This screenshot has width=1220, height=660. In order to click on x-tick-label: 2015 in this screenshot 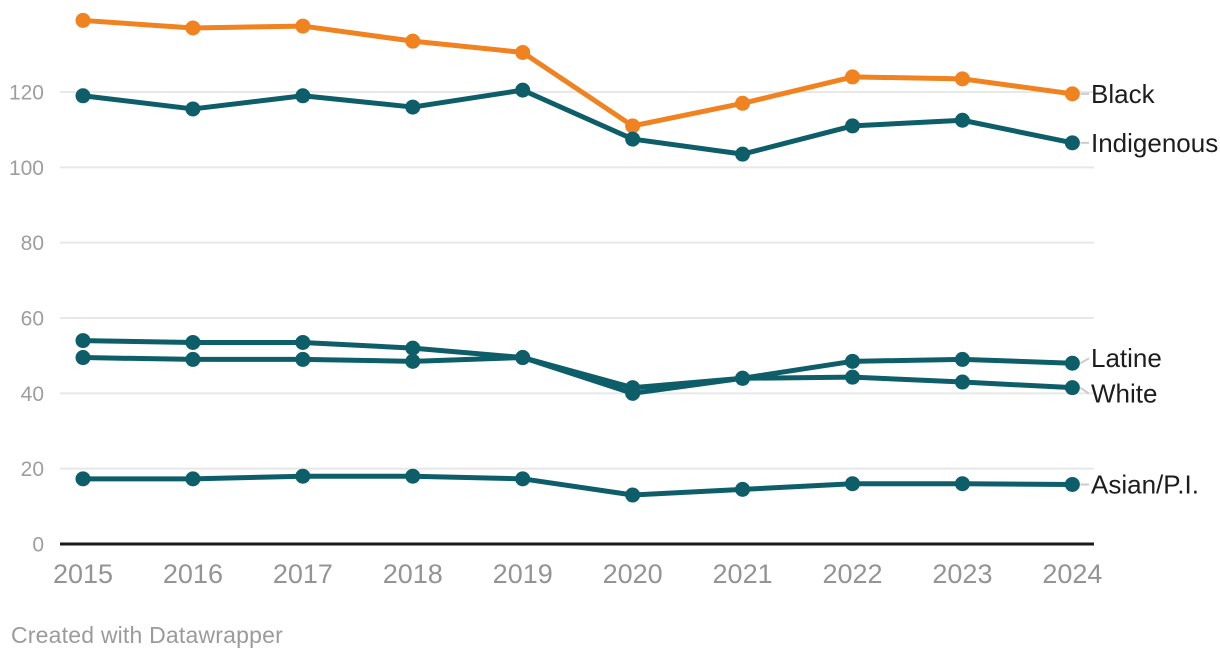, I will do `click(83, 574)`.